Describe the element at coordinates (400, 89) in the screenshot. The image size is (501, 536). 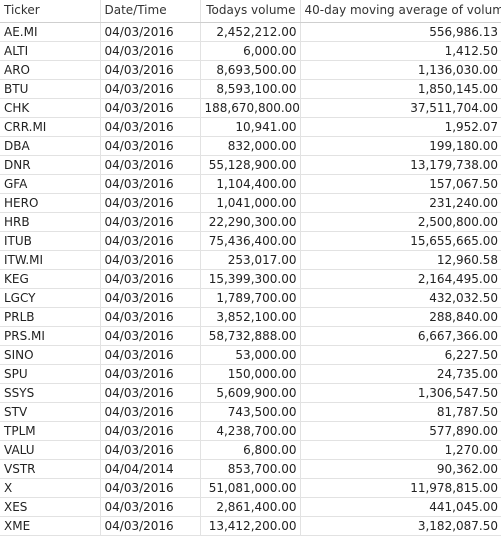
I see `cell-moving-average: 1,850,145.00` at that location.